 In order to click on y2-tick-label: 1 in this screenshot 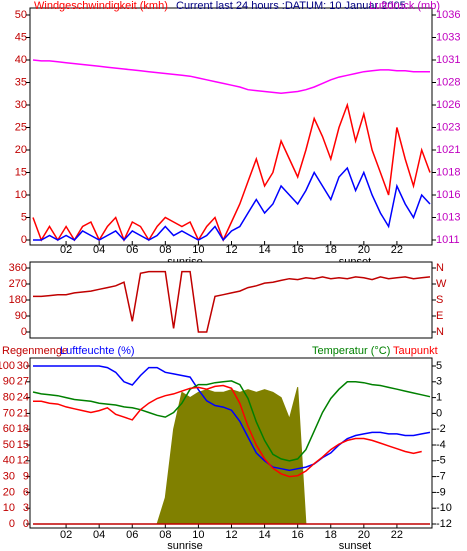, I will do `click(439, 398)`.